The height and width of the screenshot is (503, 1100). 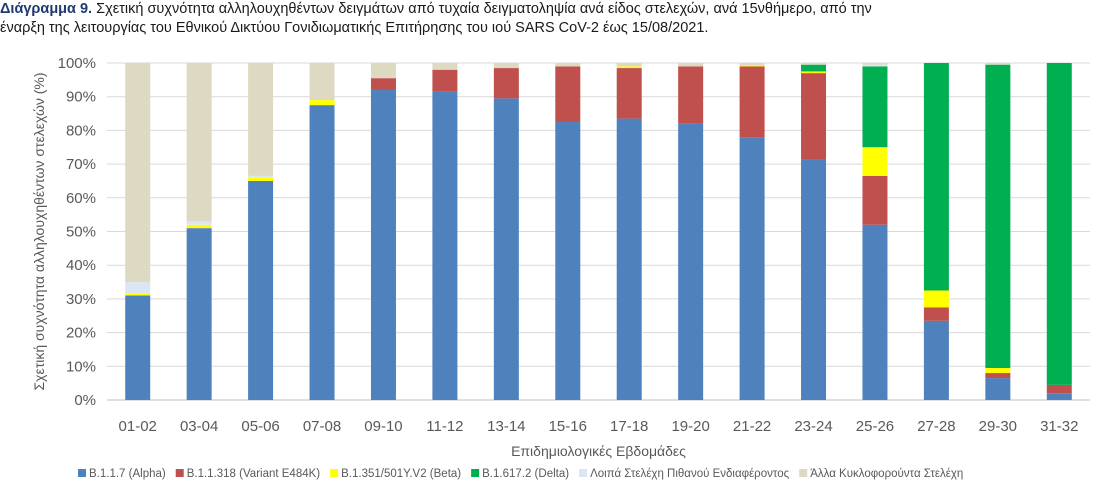 What do you see at coordinates (199, 426) in the screenshot?
I see `x-tick-label: 03-04` at bounding box center [199, 426].